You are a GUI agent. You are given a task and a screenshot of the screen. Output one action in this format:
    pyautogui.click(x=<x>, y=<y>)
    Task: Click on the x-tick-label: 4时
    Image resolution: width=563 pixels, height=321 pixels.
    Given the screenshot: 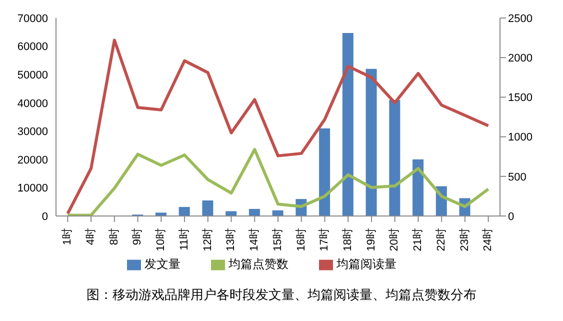 What is the action you would take?
    pyautogui.click(x=90, y=237)
    